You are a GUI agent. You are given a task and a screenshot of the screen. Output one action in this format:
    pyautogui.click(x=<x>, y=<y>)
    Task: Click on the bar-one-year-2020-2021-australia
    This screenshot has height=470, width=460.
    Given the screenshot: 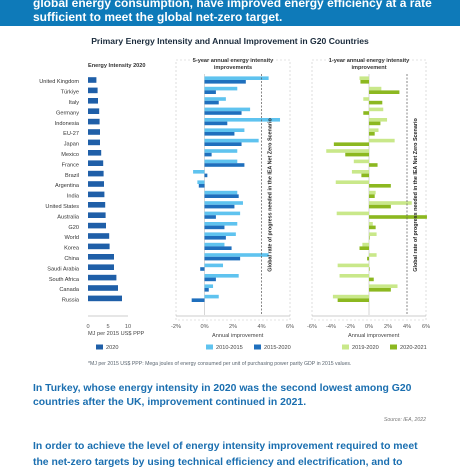 What is the action you would take?
    pyautogui.click(x=398, y=217)
    